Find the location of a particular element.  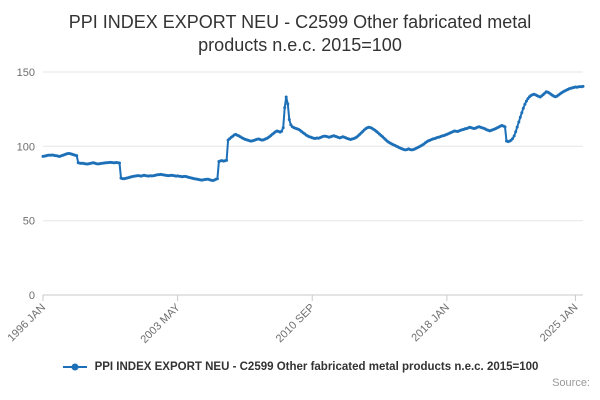

svg-text: 100 is located at coordinates (26, 147).